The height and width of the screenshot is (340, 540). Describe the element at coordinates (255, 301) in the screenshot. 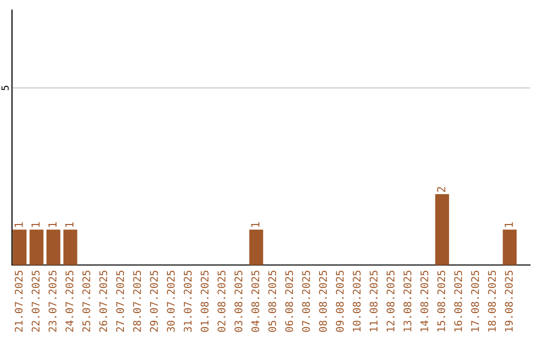

I see `x-tick-label: 04.08.2025` at that location.